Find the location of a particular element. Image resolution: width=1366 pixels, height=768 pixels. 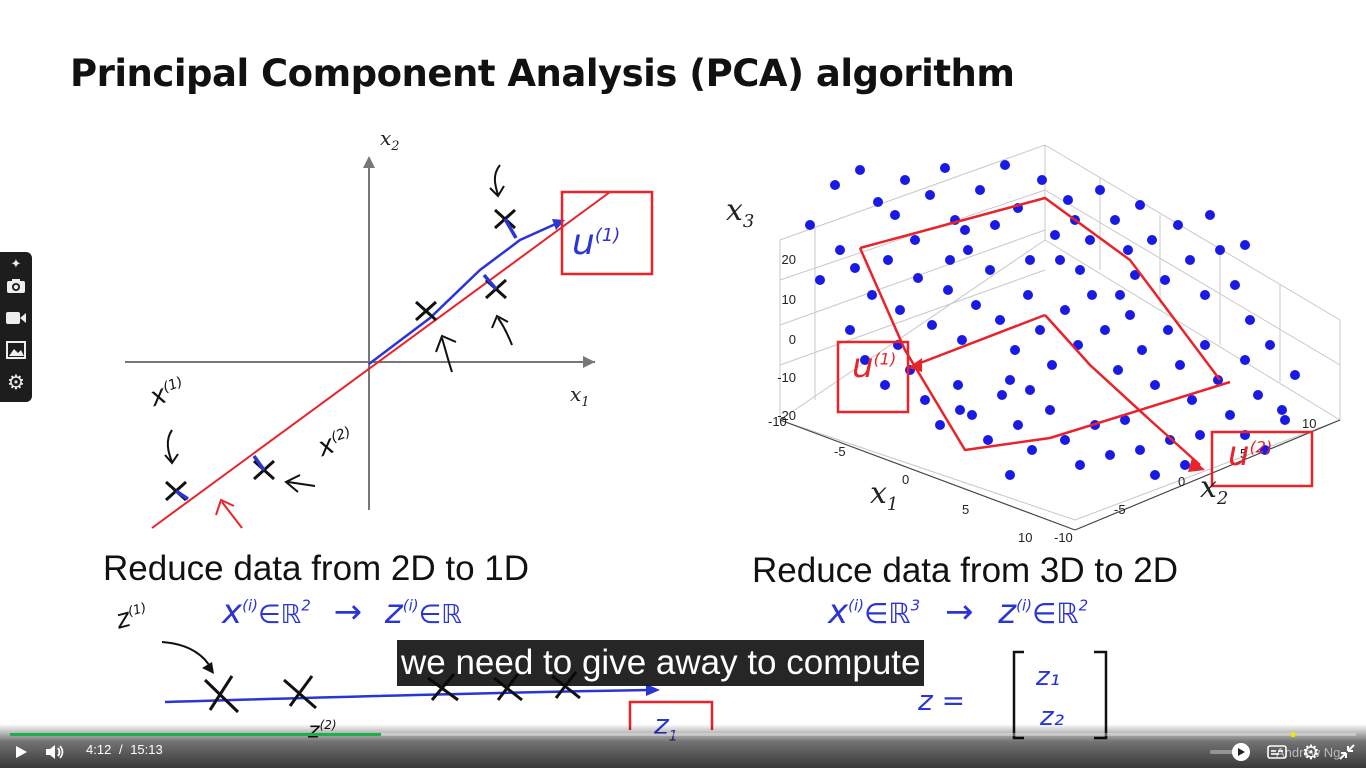

z-tick: -20 is located at coordinates (786, 415).